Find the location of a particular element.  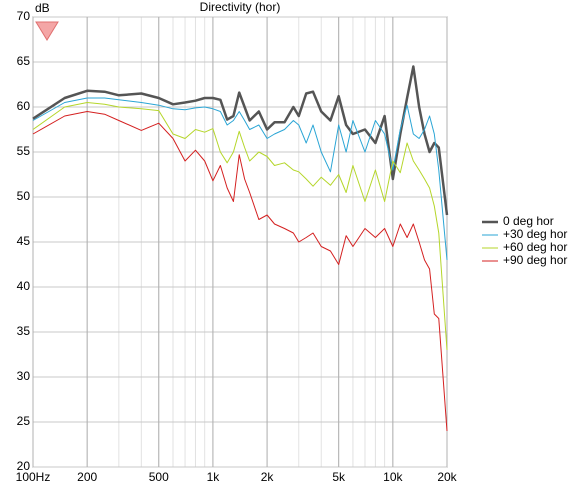

y-tick-label: 20 is located at coordinates (24, 466).